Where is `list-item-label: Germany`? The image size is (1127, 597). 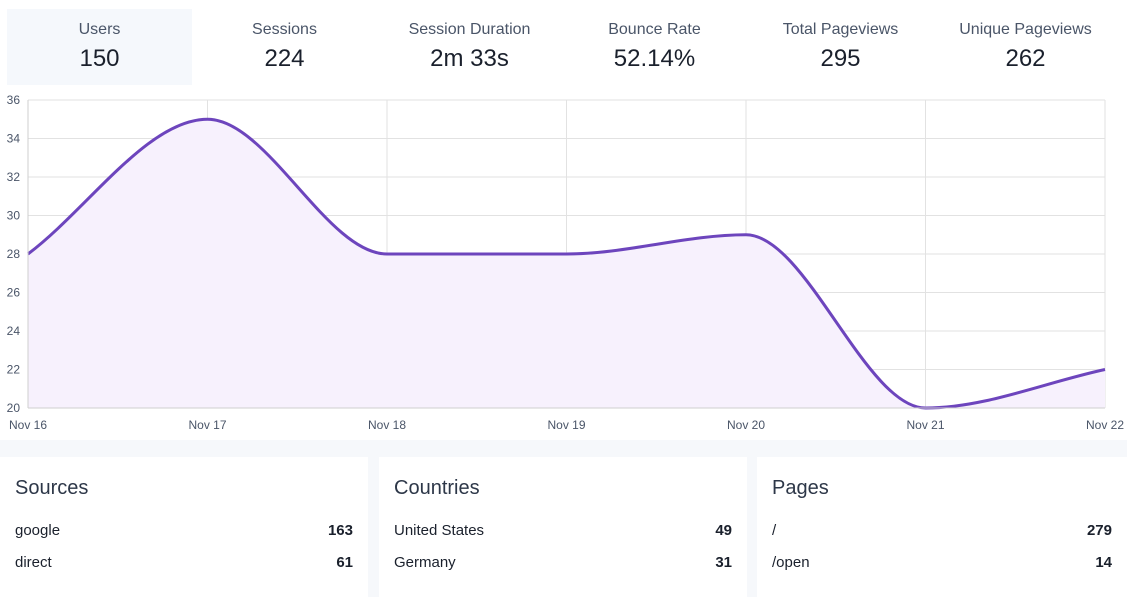
list-item-label: Germany is located at coordinates (425, 562).